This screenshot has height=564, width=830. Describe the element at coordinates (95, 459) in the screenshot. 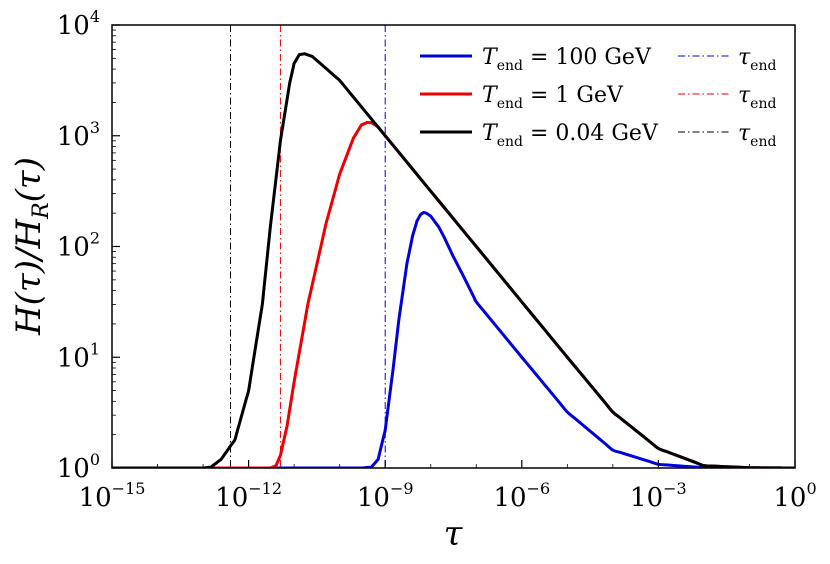

I see `y-tick-exponent: 0` at that location.